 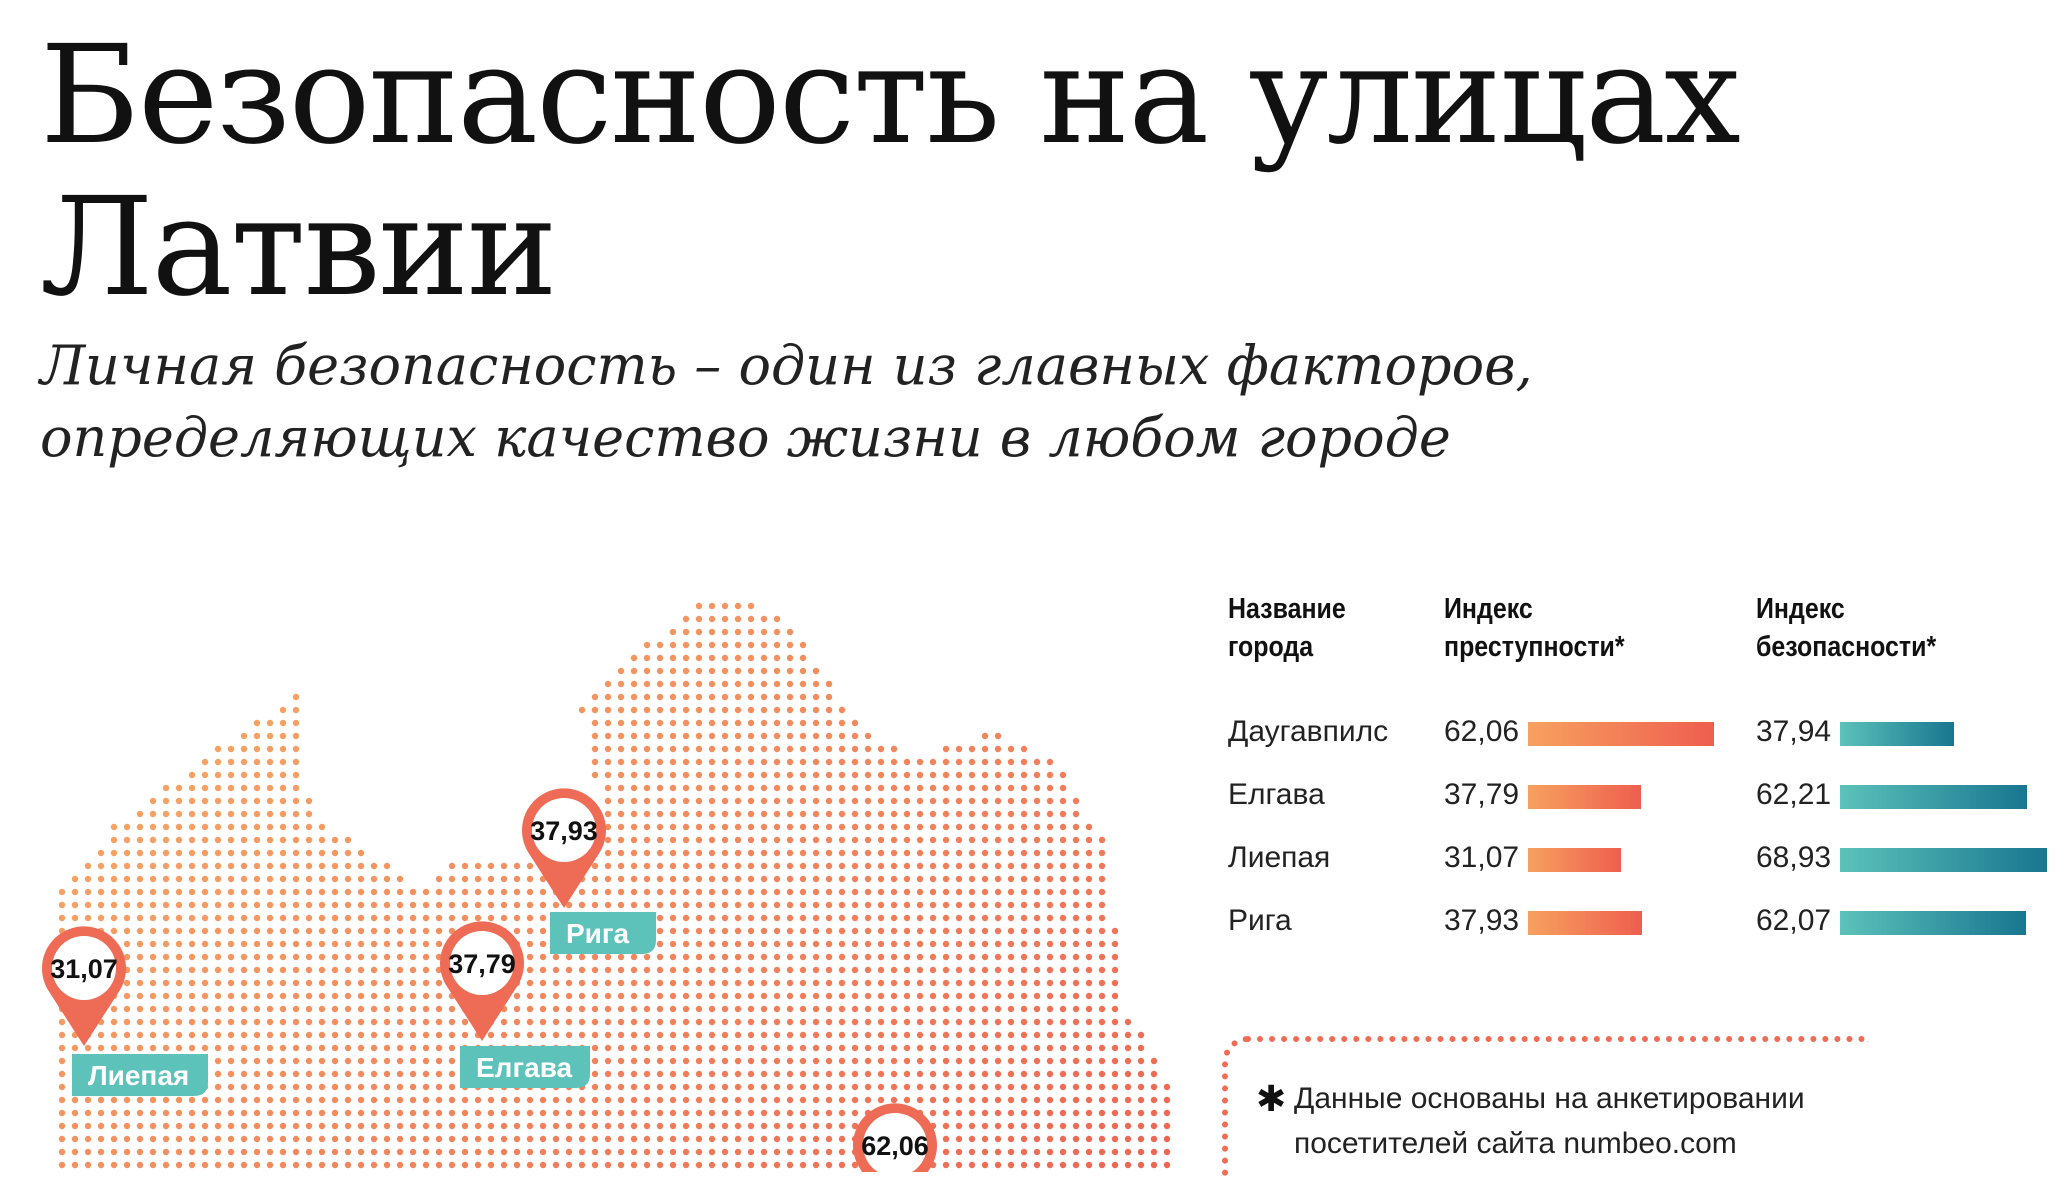 What do you see at coordinates (140, 1075) in the screenshot?
I see `city-label-bg` at bounding box center [140, 1075].